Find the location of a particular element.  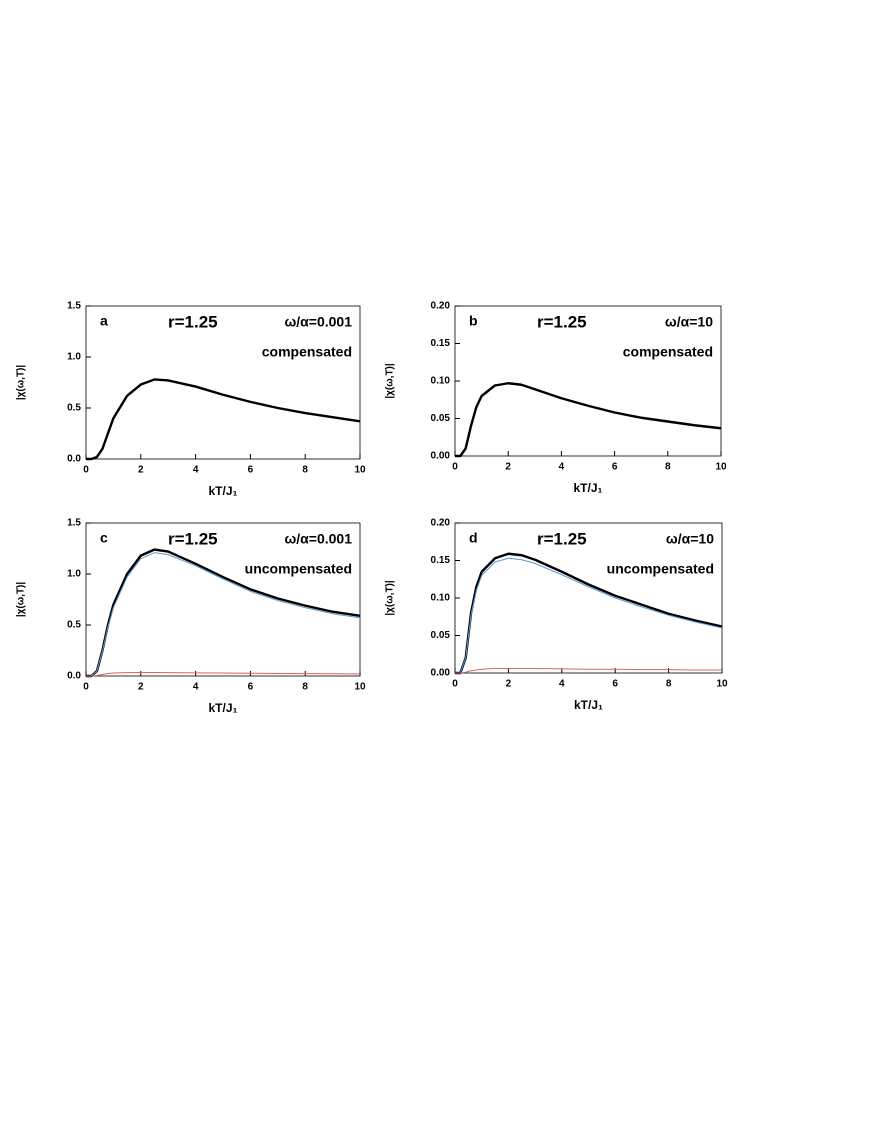

panel-label: b is located at coordinates (473, 321).